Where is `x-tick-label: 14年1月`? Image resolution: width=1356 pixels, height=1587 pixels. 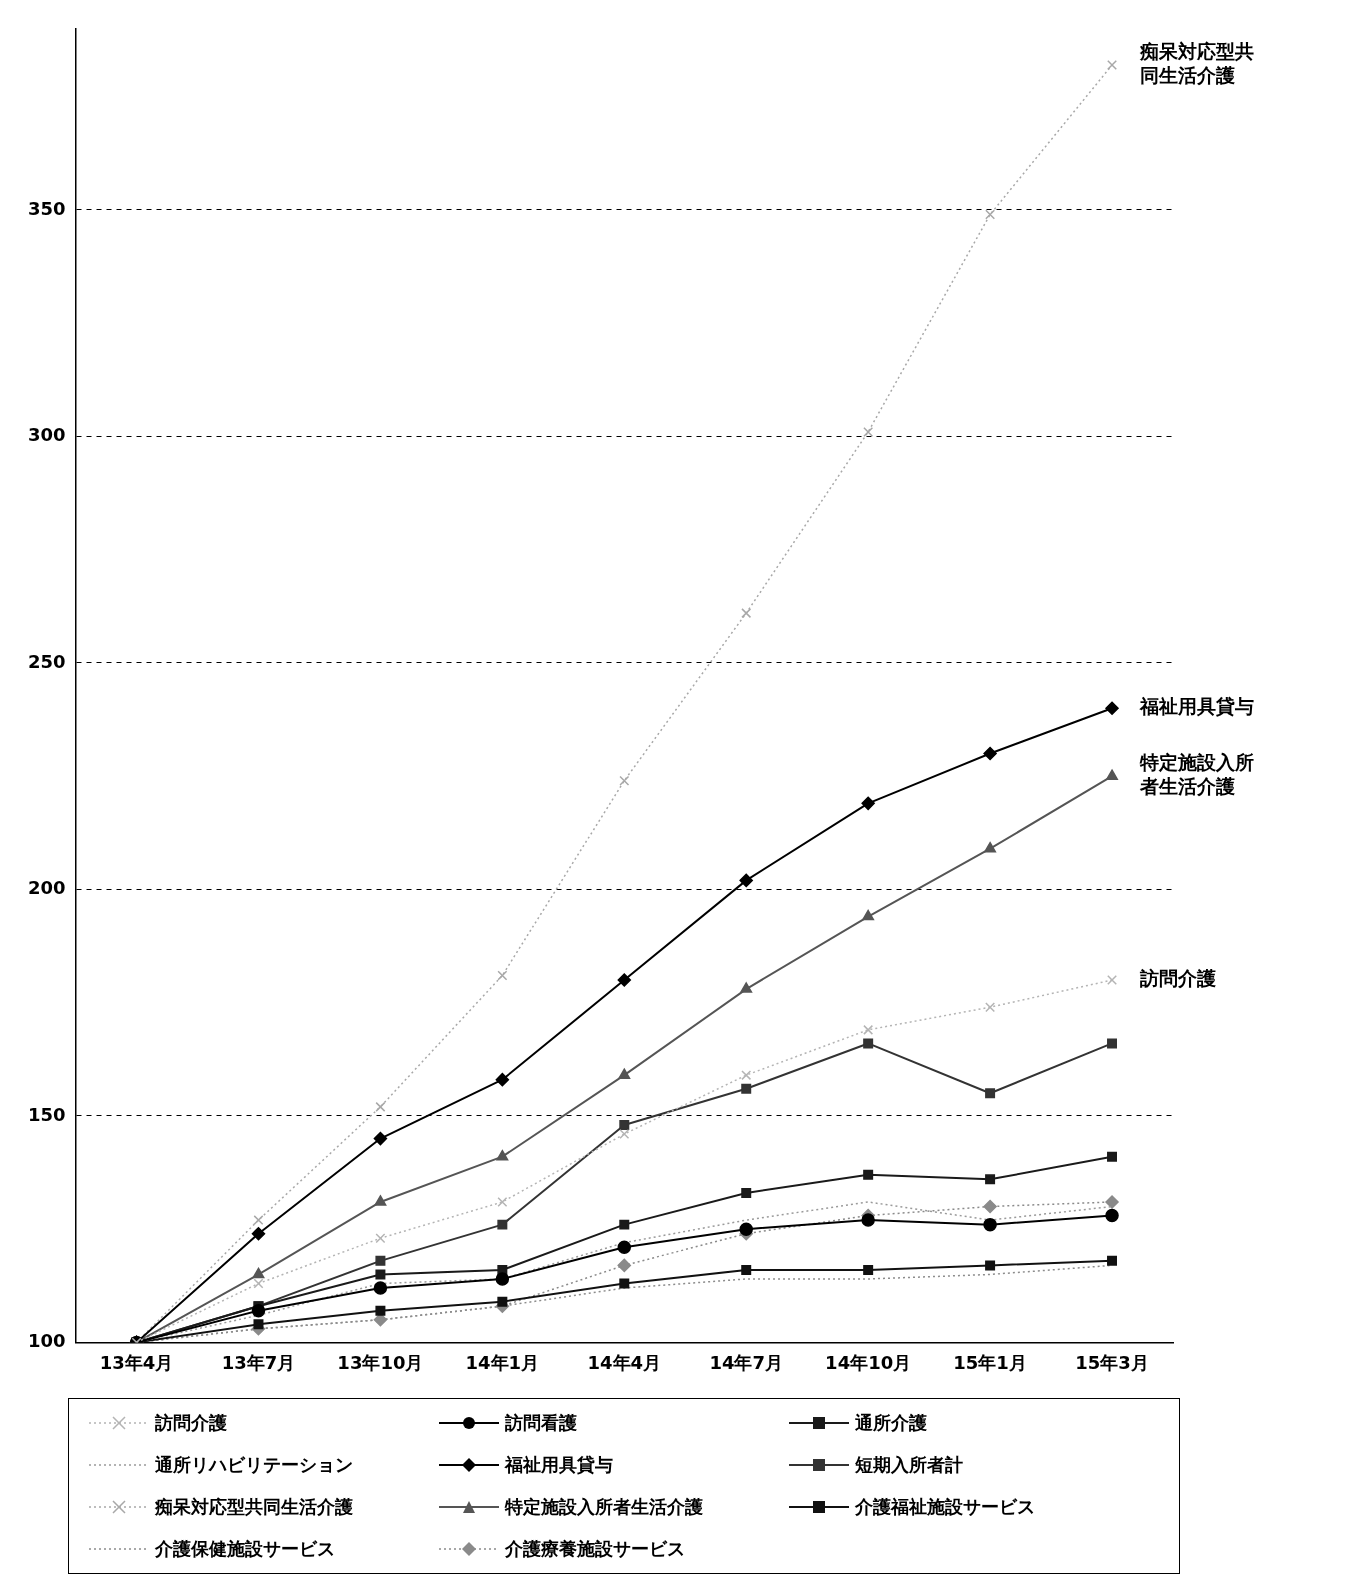 x-tick-label: 14年1月 is located at coordinates (502, 1362).